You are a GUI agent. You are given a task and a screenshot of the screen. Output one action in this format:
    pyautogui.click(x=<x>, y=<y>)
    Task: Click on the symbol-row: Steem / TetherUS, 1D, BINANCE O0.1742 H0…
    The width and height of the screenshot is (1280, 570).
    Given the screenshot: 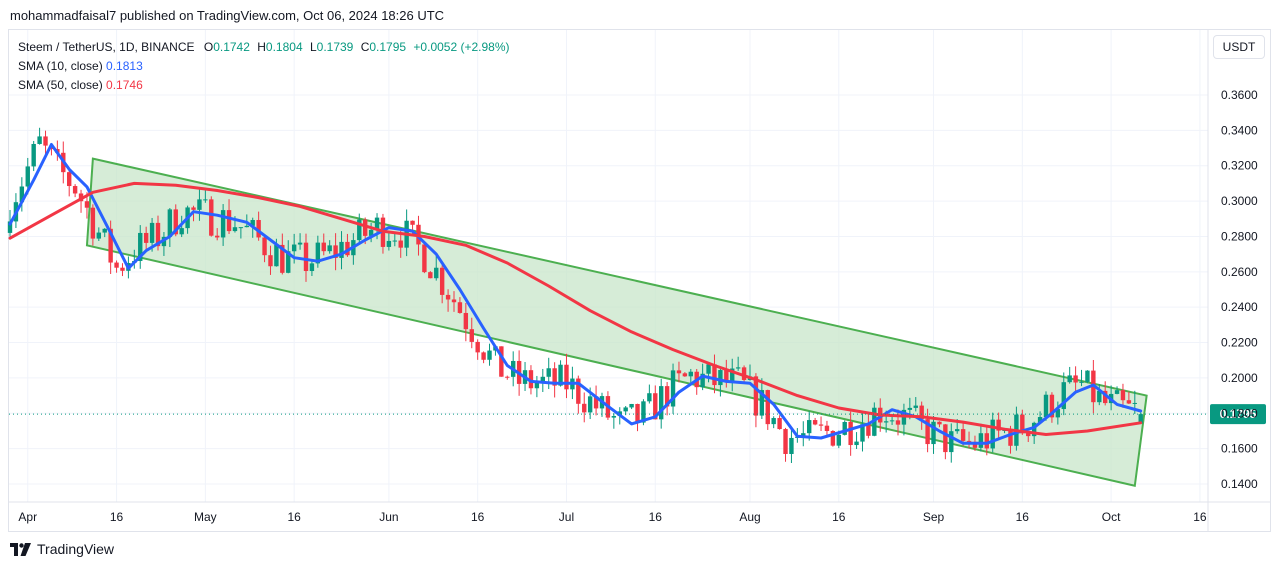 What is the action you would take?
    pyautogui.click(x=264, y=47)
    